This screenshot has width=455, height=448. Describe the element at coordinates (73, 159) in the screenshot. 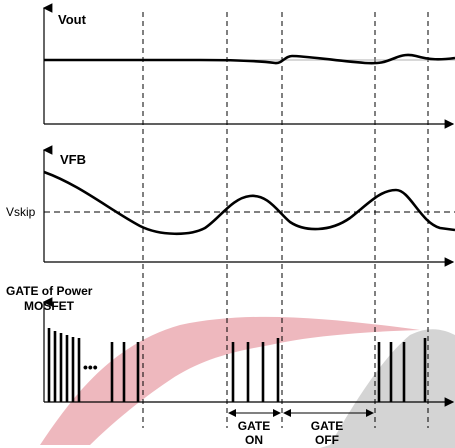

I see `vfb-label: VFB` at that location.